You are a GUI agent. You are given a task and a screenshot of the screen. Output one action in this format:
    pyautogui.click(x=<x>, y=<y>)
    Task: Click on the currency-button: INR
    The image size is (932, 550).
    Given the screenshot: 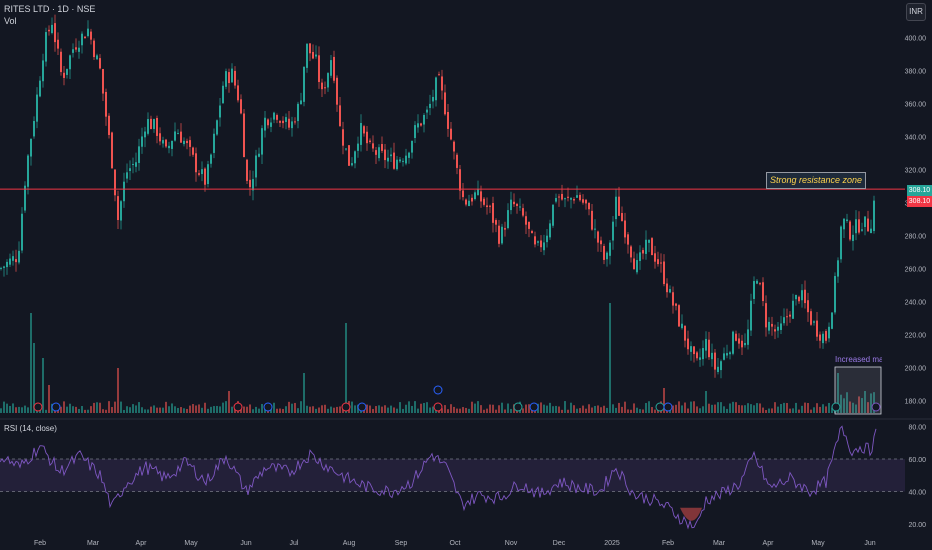 What is the action you would take?
    pyautogui.click(x=916, y=12)
    